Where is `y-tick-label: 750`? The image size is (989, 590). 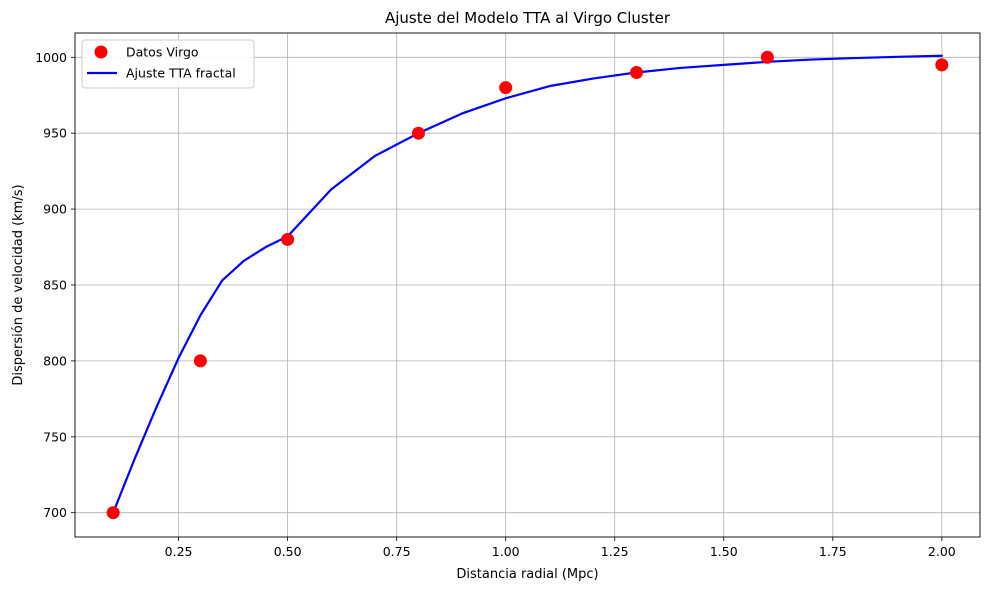
y-tick-label: 750 is located at coordinates (55, 436).